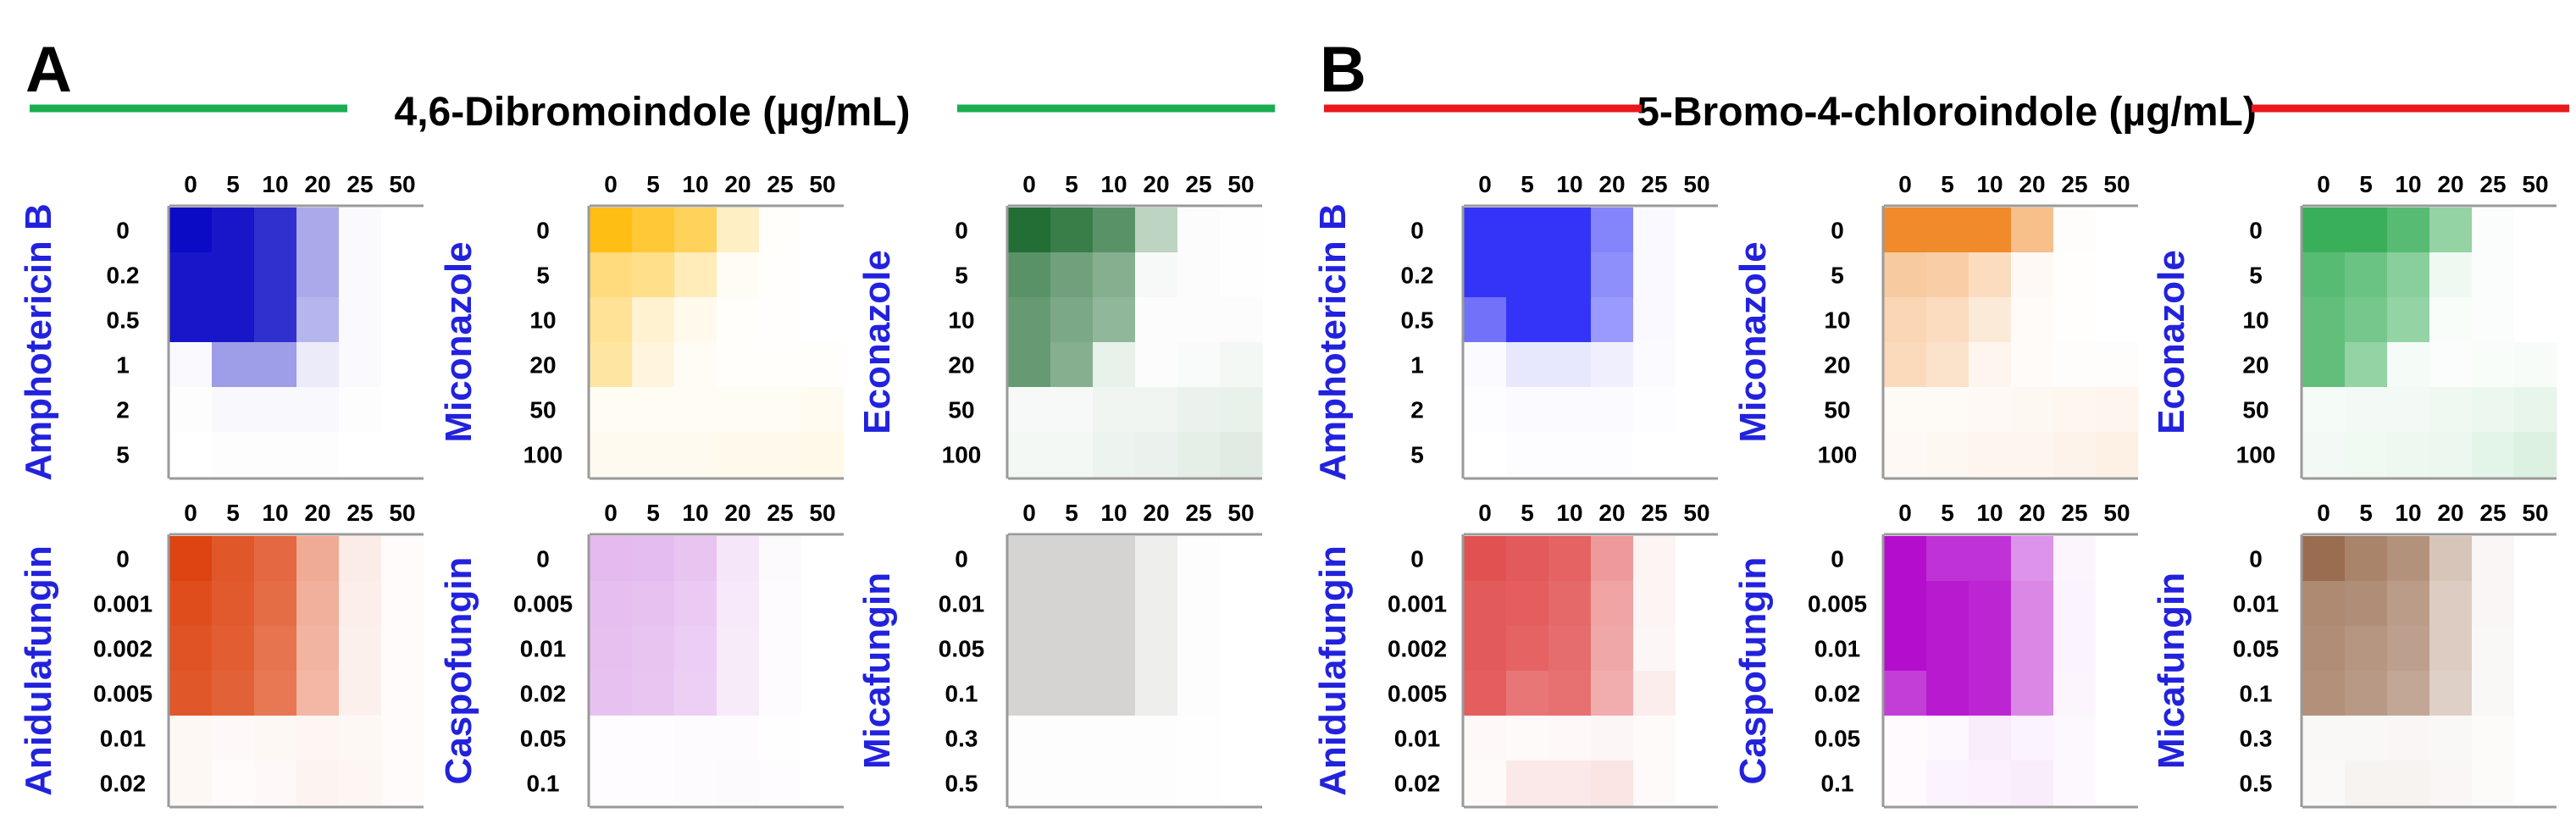 This screenshot has width=2576, height=835. I want to click on y-tick-label: 2, so click(123, 410).